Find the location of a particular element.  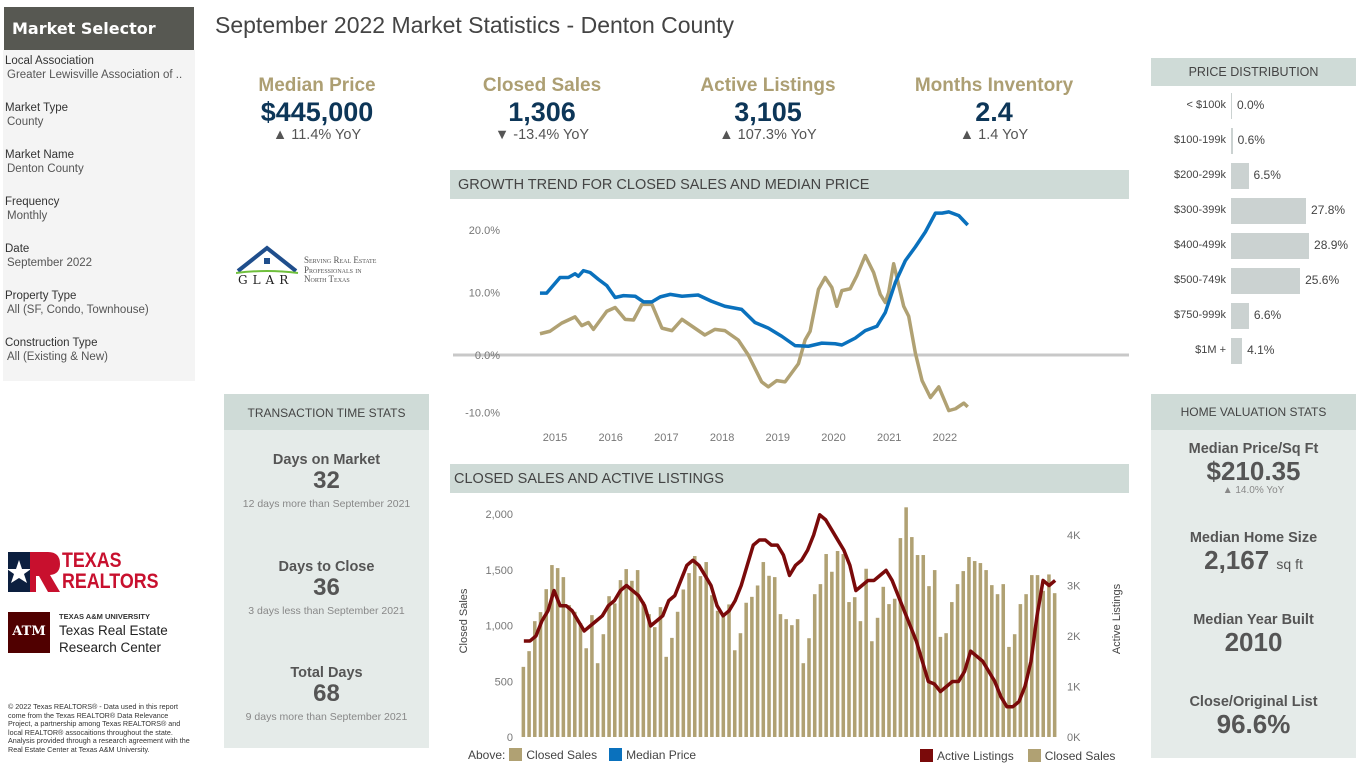

filter-label: Local Association is located at coordinates (49, 61).